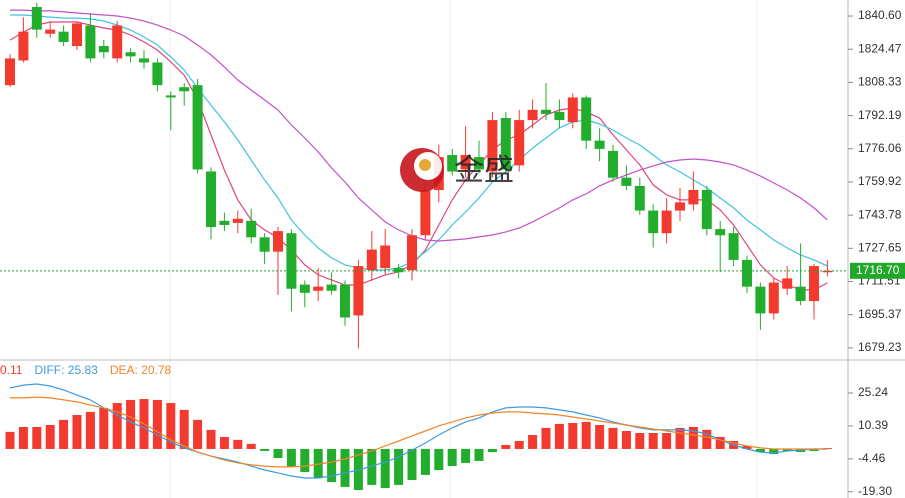  What do you see at coordinates (880, 247) in the screenshot?
I see `y-tick-label: 1727.65` at bounding box center [880, 247].